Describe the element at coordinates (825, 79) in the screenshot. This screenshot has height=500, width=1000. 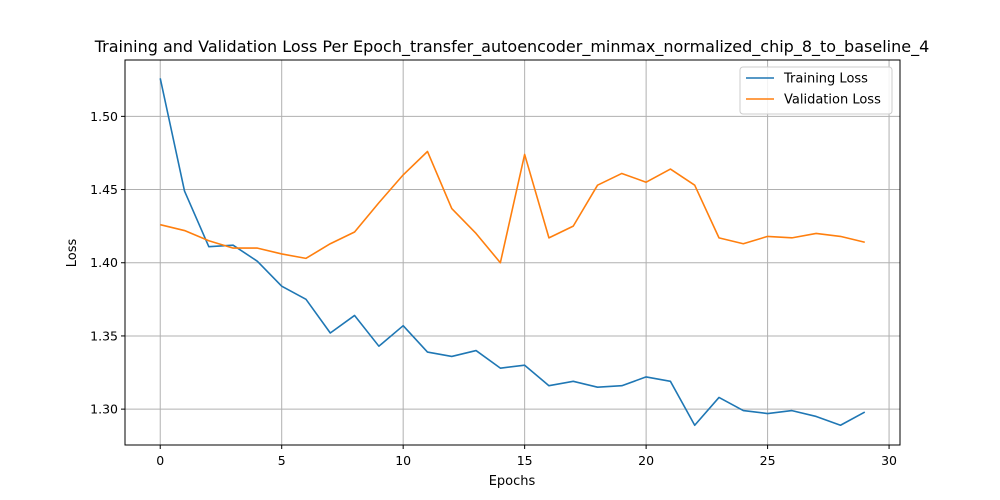
I see `legend-label: Training Loss` at that location.